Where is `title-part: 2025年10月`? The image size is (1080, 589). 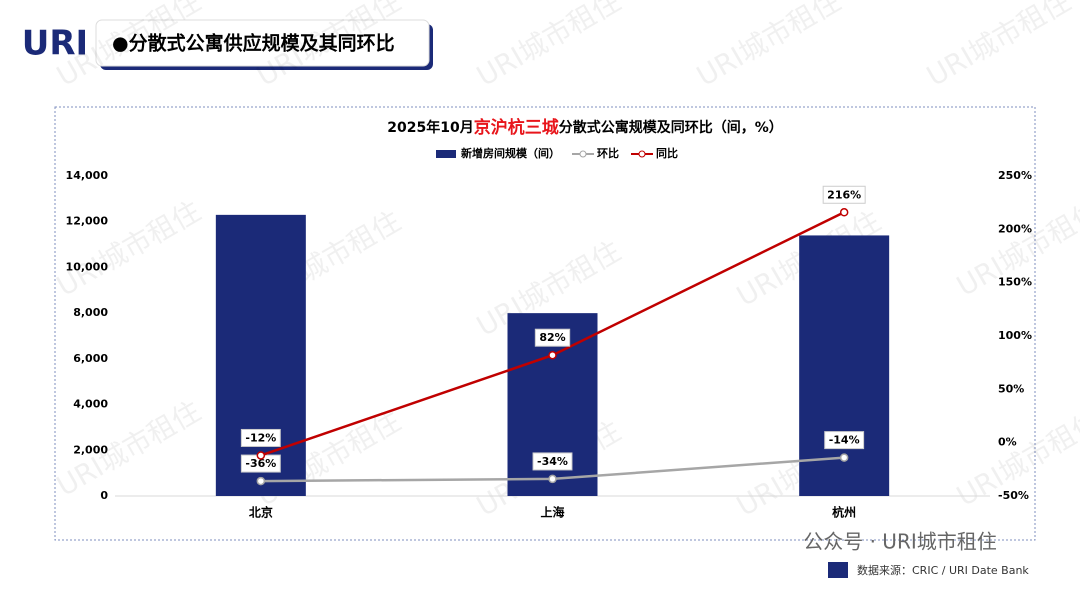 title-part: 2025年10月 is located at coordinates (430, 127).